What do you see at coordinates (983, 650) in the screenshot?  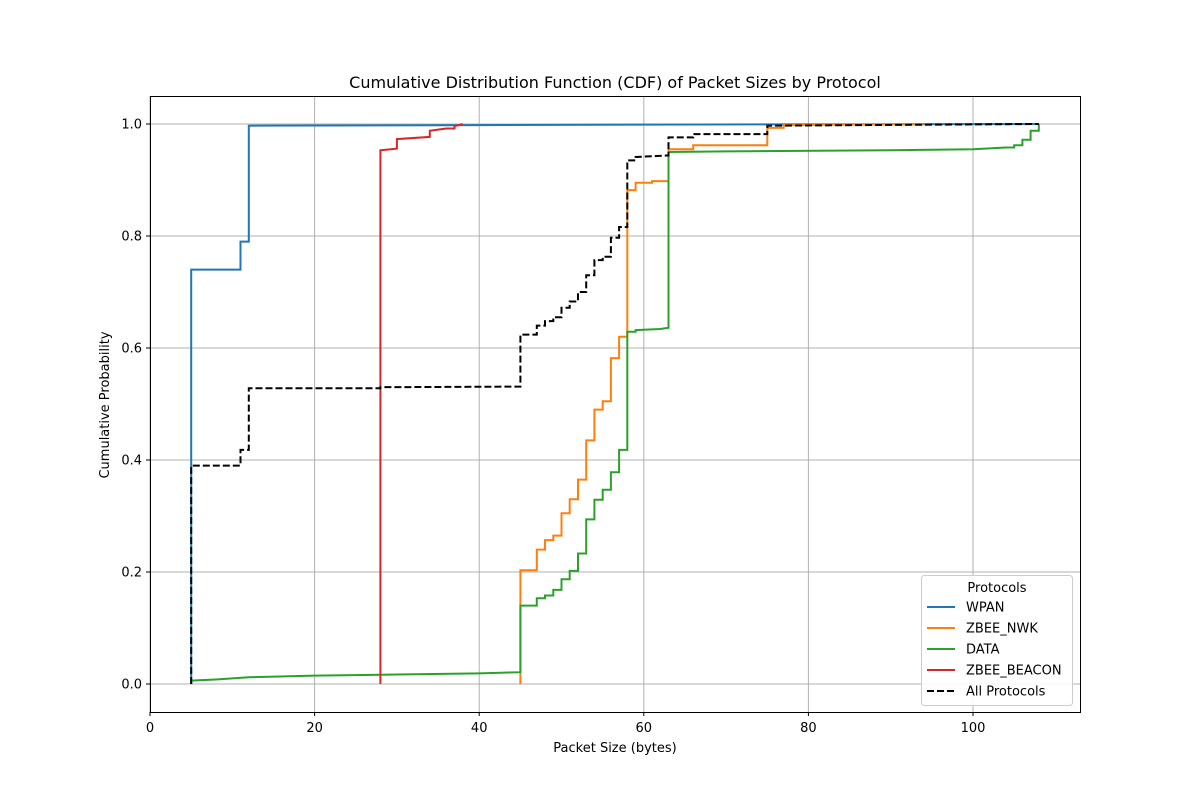 I see `legend-label-data: DATA` at bounding box center [983, 650].